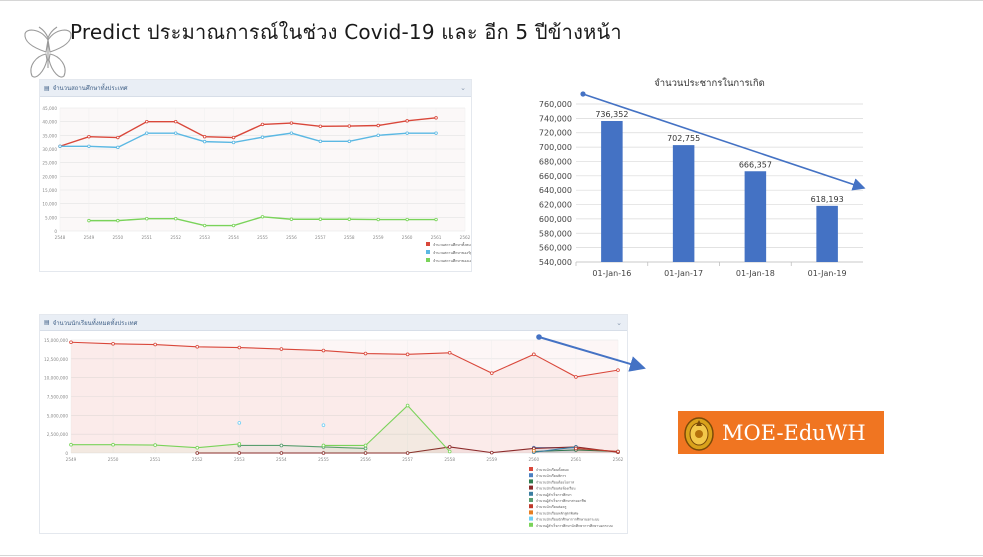 This screenshot has height=557, width=983. I want to click on y-tick-label: 740,000, so click(555, 118).